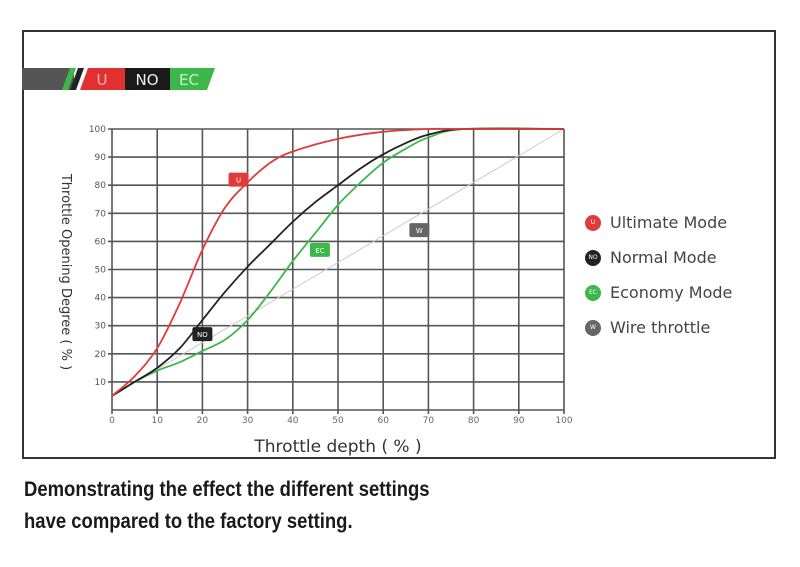 The height and width of the screenshot is (567, 800). I want to click on banner-label-u: U, so click(102, 80).